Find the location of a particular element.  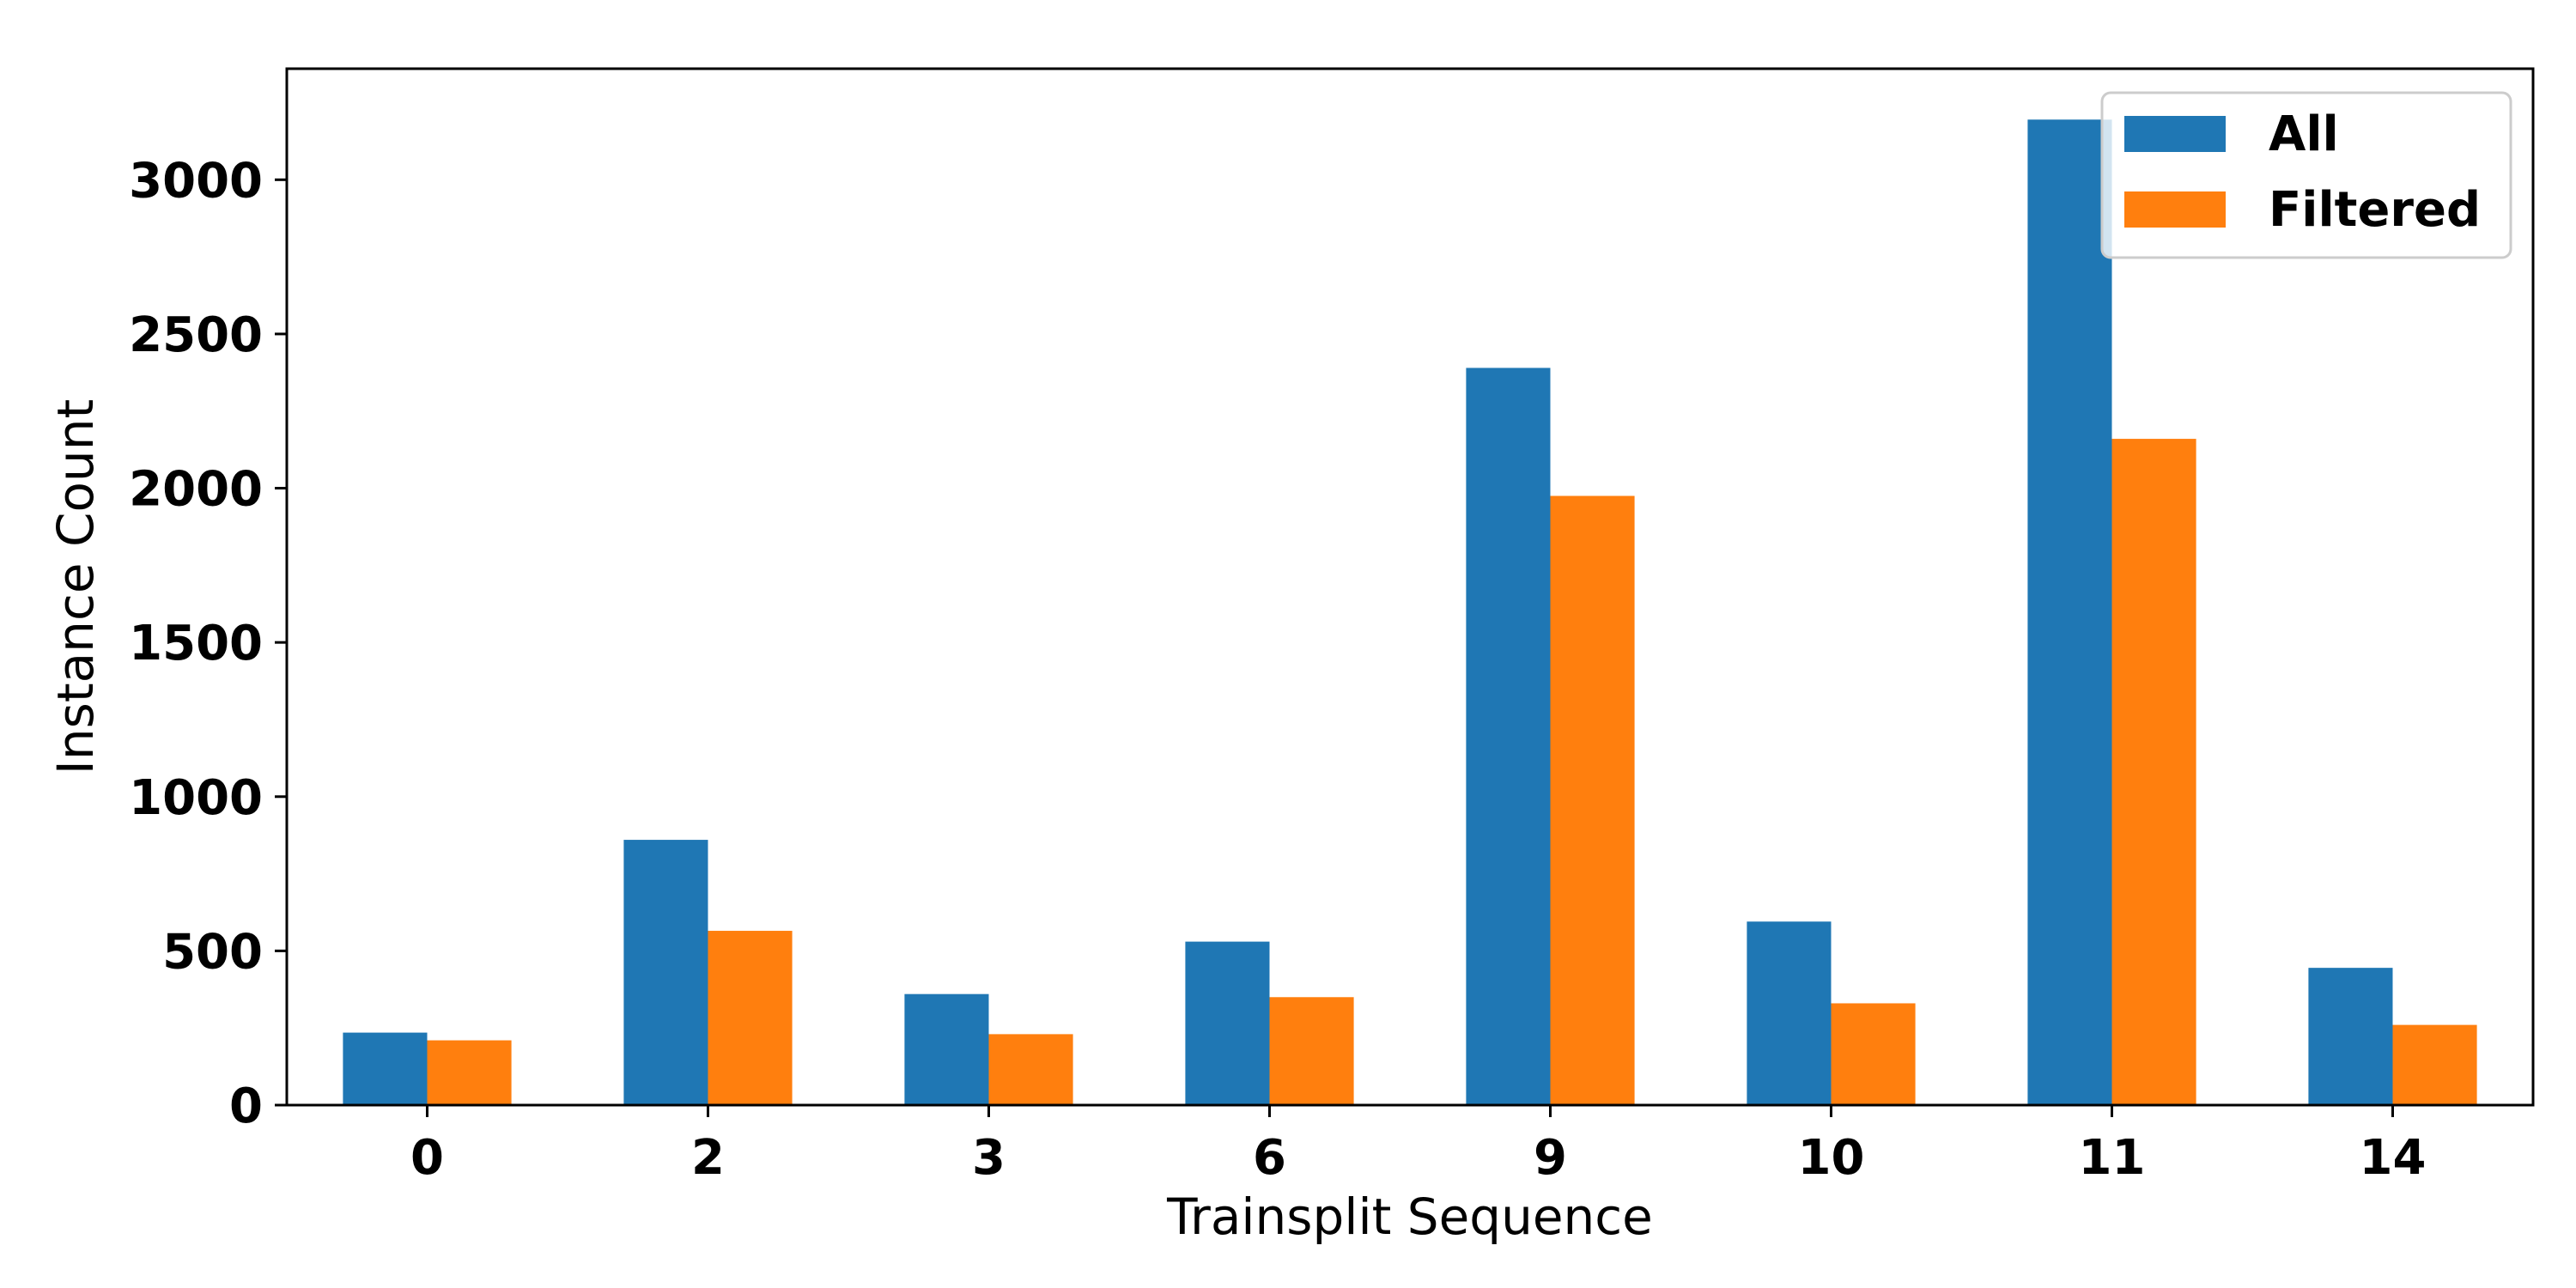

y-tick-label: 3000 is located at coordinates (196, 181).